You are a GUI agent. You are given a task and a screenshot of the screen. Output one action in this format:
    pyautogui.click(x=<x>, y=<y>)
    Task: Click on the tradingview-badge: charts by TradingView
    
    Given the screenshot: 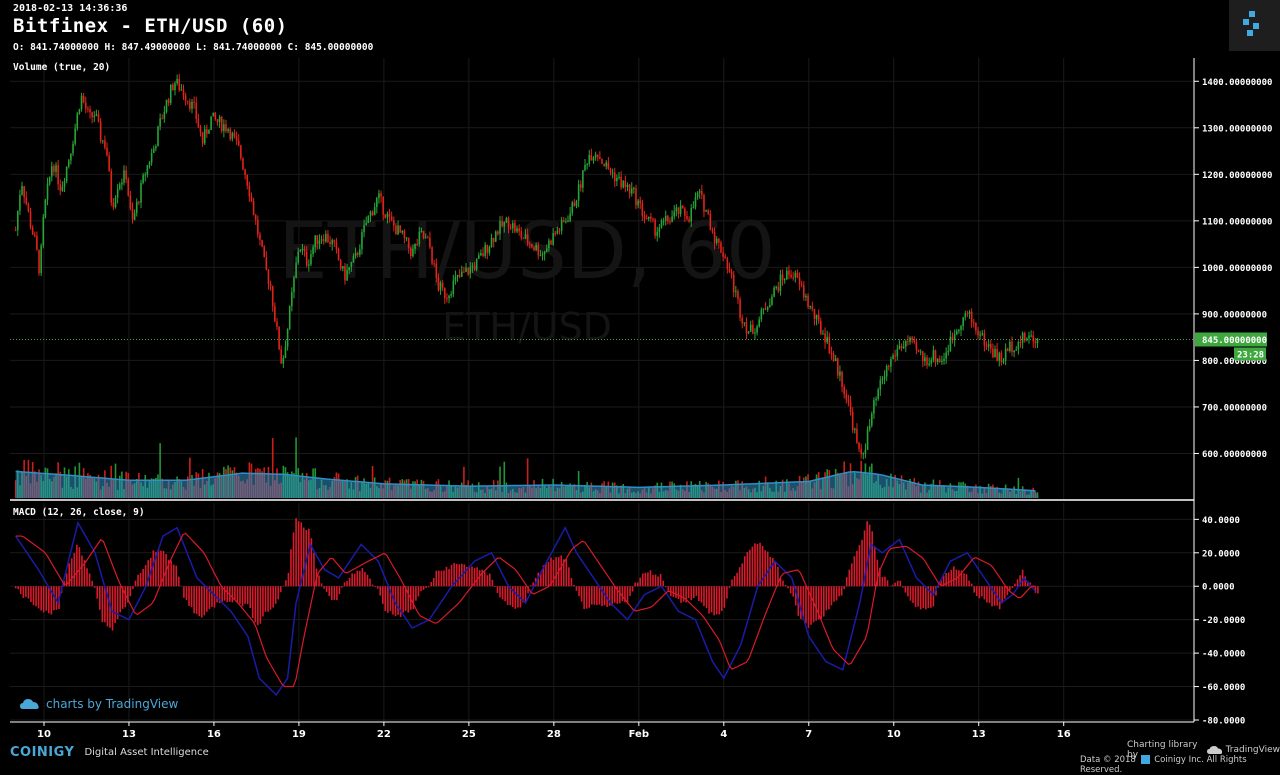 What is the action you would take?
    pyautogui.click(x=99, y=704)
    